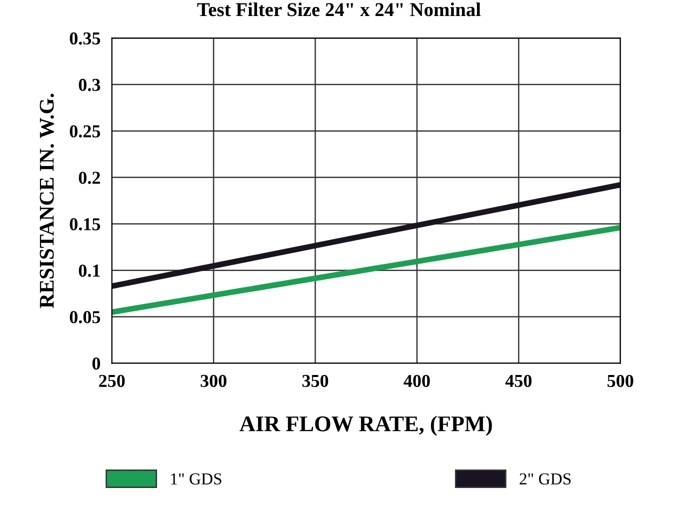 The image size is (678, 508). I want to click on y-tick-label: 0.15, so click(85, 224).